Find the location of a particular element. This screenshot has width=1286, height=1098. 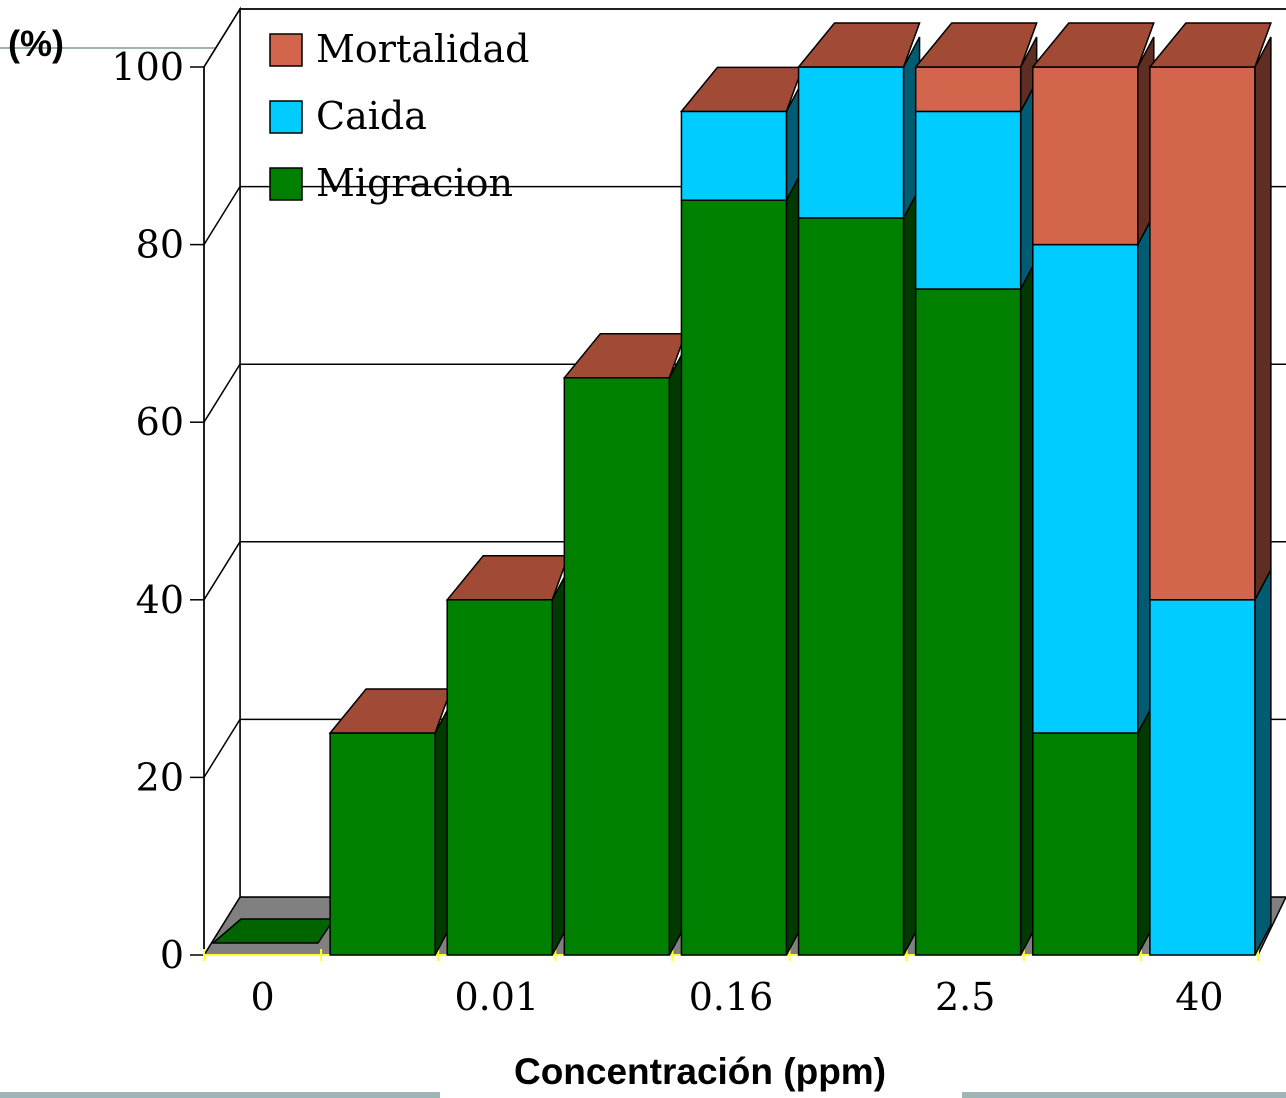

x-tick-label: 0.01 is located at coordinates (496, 997).